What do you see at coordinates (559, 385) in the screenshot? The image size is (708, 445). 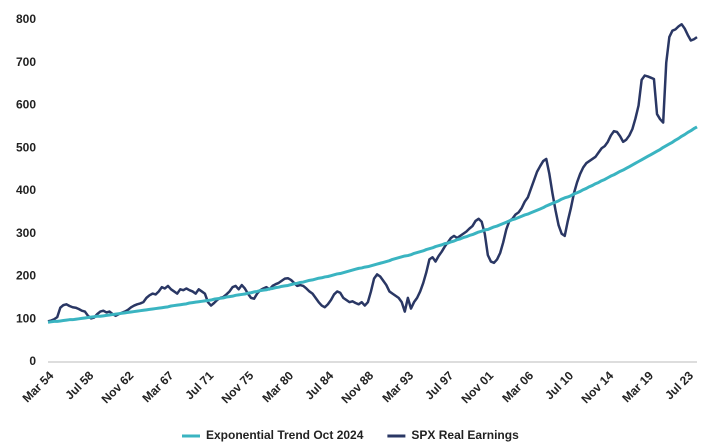 I see `x-tick-label: Jul 10` at bounding box center [559, 385].